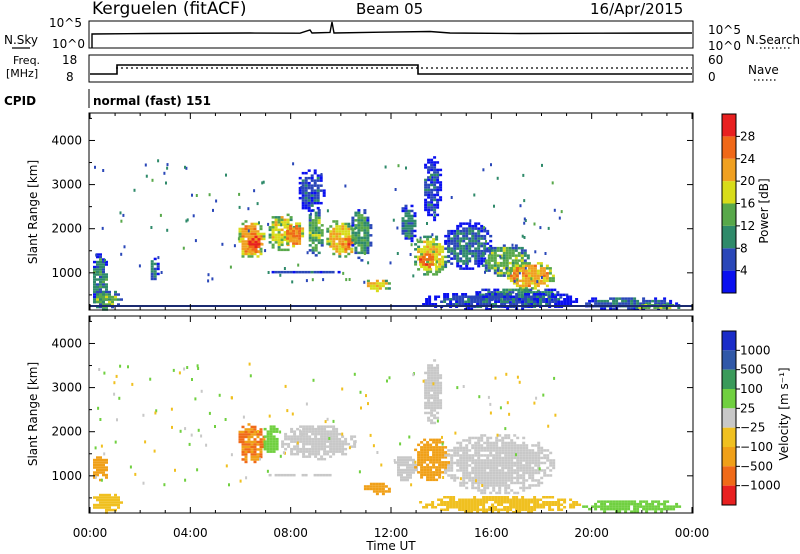 Image resolution: width=800 pixels, height=554 pixels. I want to click on power-region, so click(295, 235).